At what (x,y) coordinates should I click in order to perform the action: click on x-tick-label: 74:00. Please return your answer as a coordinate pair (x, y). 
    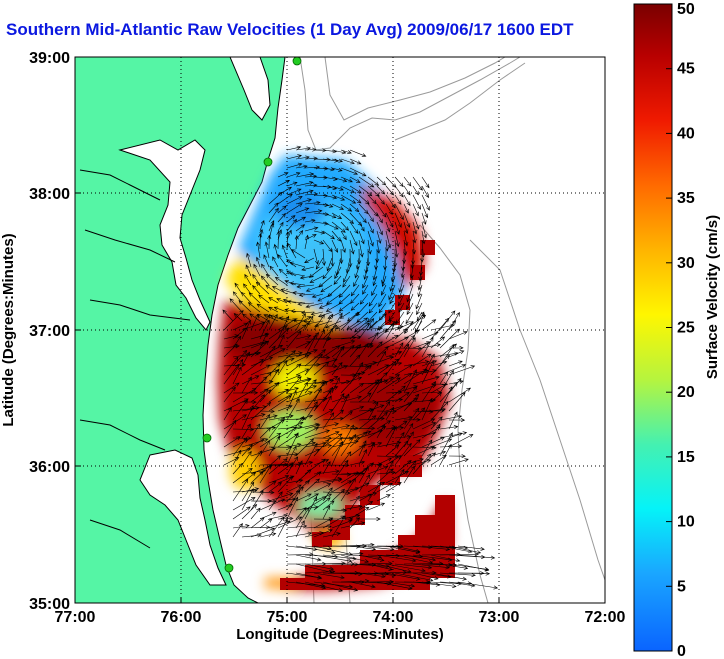
    Looking at the image, I should click on (393, 617).